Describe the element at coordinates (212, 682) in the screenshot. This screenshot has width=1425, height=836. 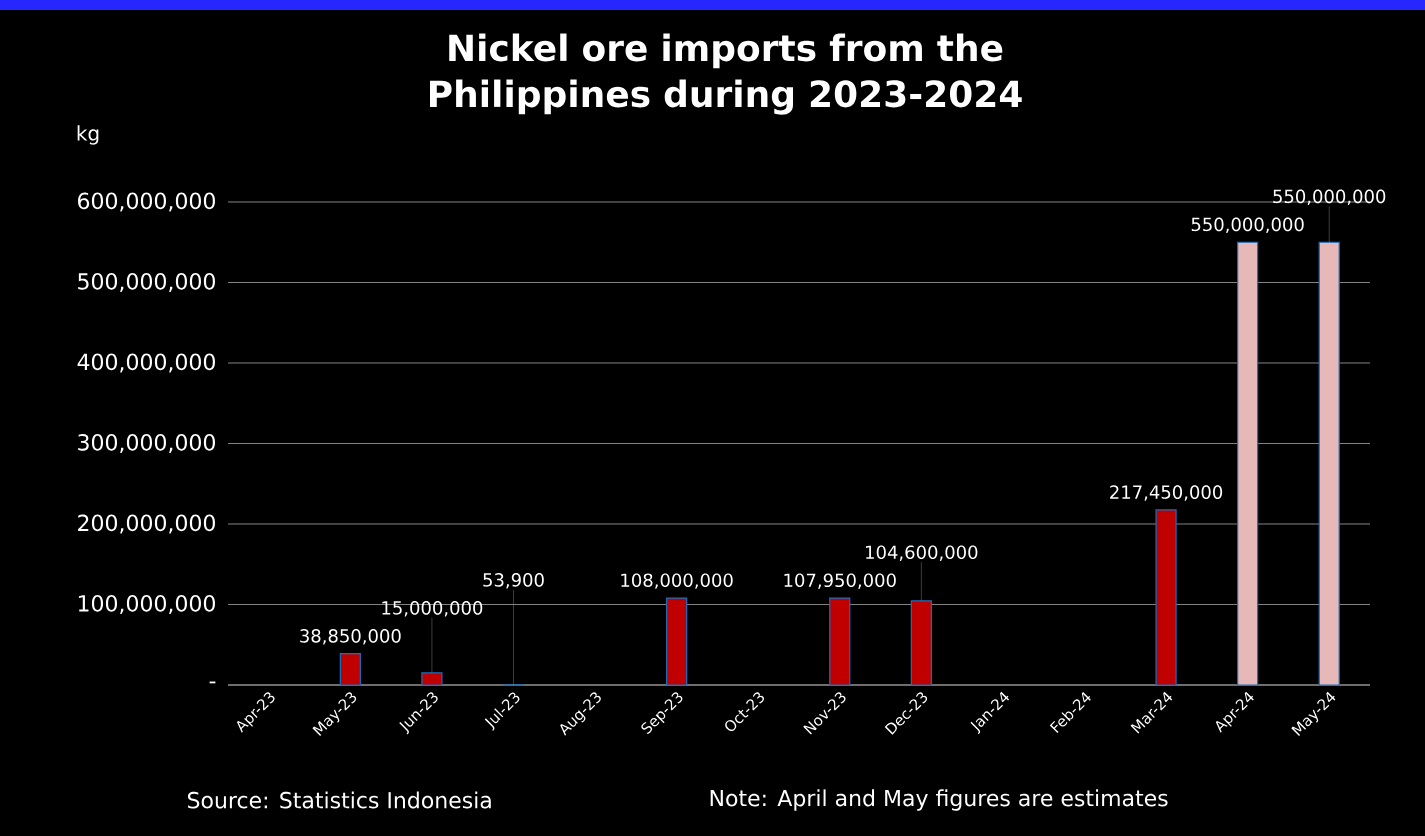
I see `y-tick-label: -` at that location.